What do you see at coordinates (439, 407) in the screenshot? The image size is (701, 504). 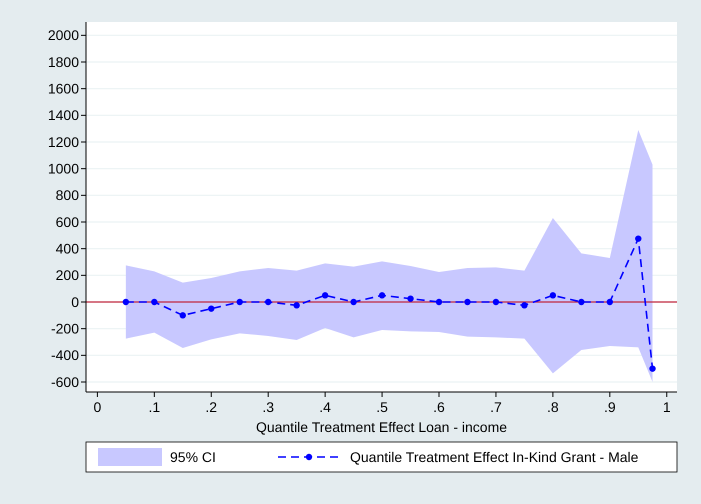 I see `x-tick-label: .6` at bounding box center [439, 407].